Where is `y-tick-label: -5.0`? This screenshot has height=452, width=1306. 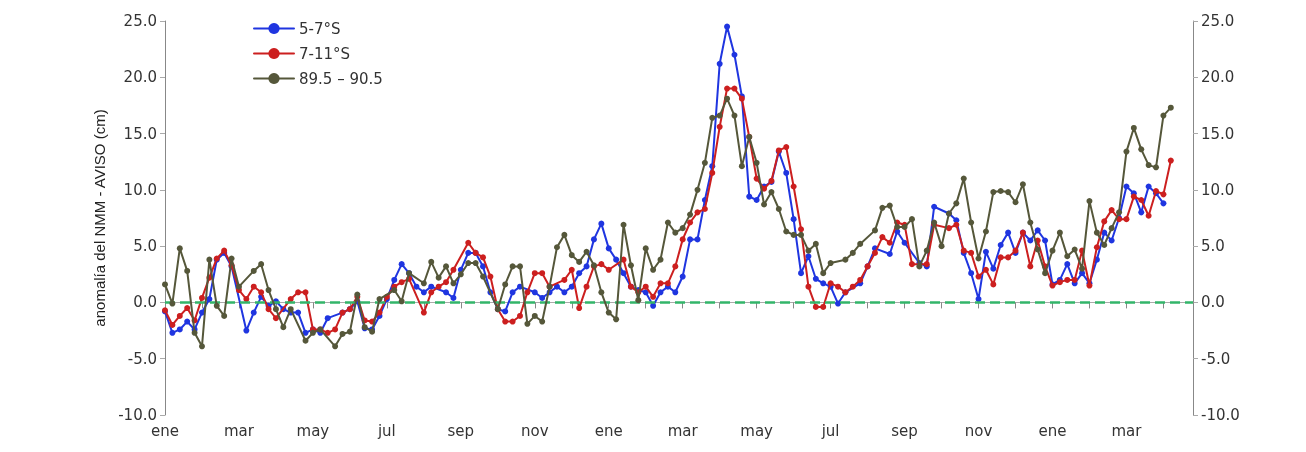 y-tick-label: -5.0 is located at coordinates (142, 358).